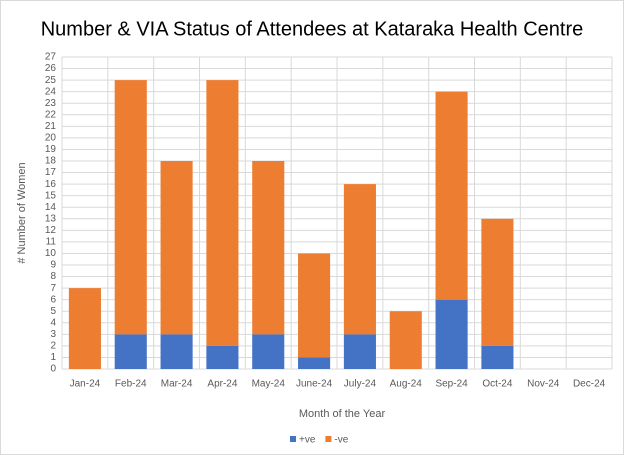  I want to click on y-tick-label: 0, so click(53, 369).